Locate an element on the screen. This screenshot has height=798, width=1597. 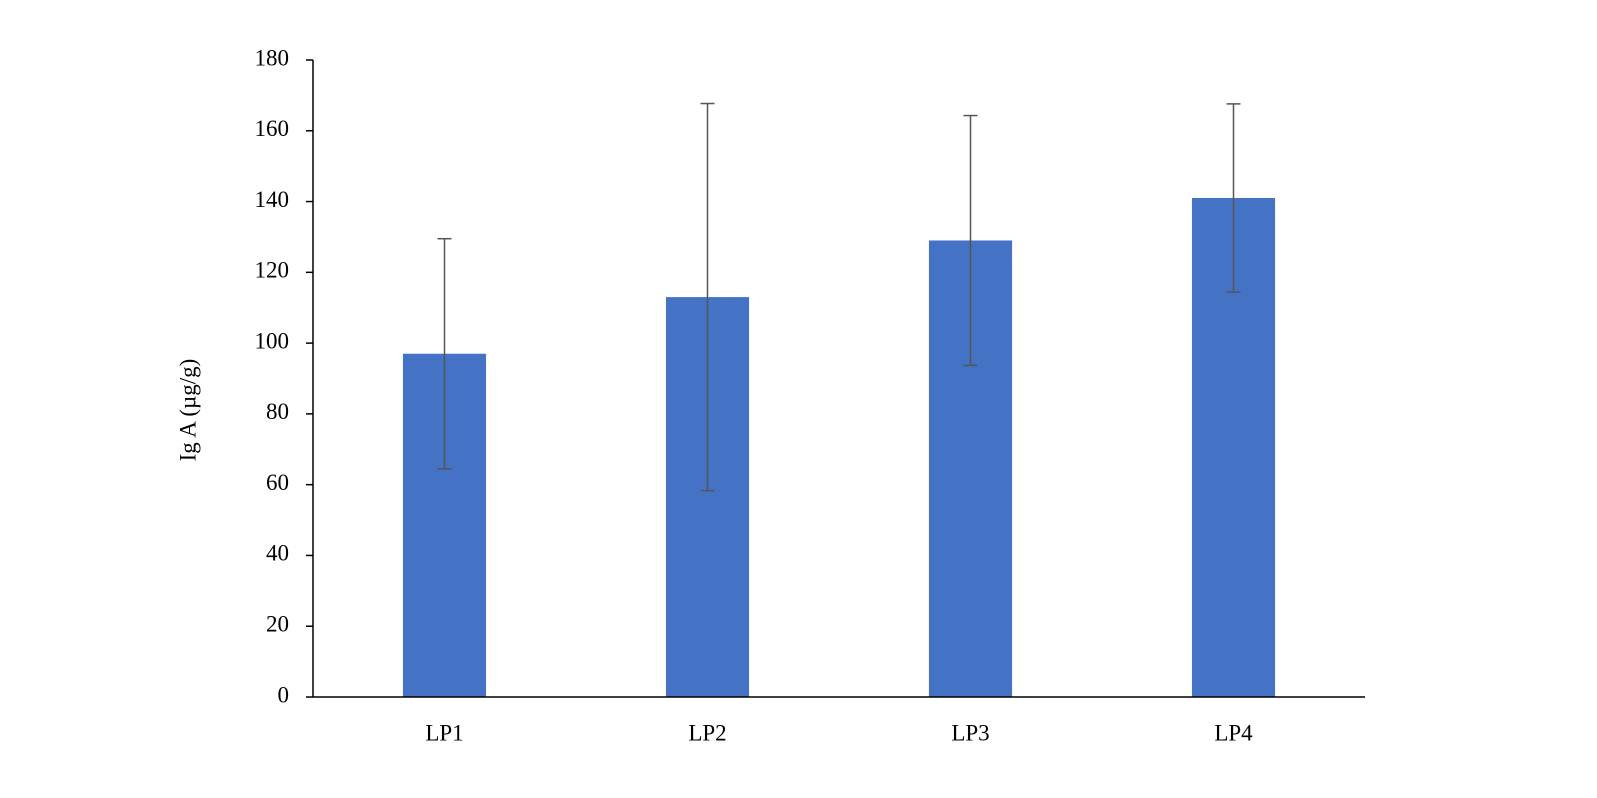
x-tick-label: LP3 is located at coordinates (970, 732).